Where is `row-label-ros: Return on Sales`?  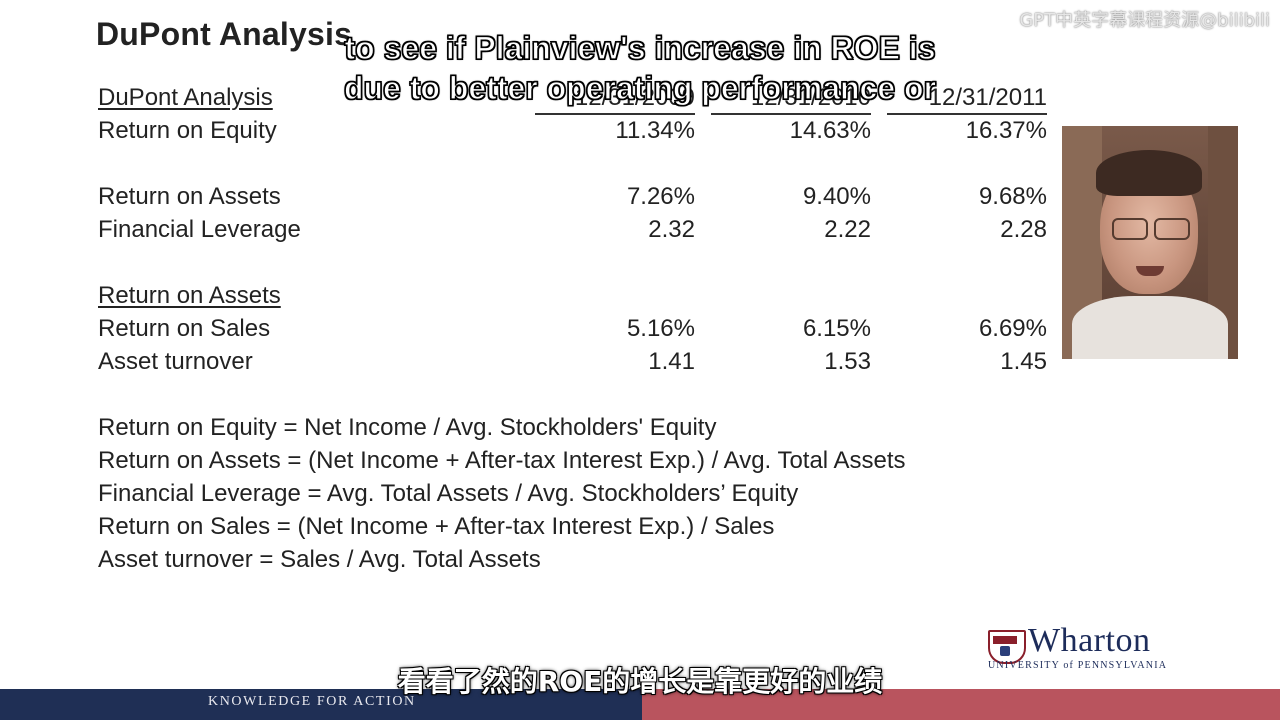
row-label-ros: Return on Sales is located at coordinates (184, 328).